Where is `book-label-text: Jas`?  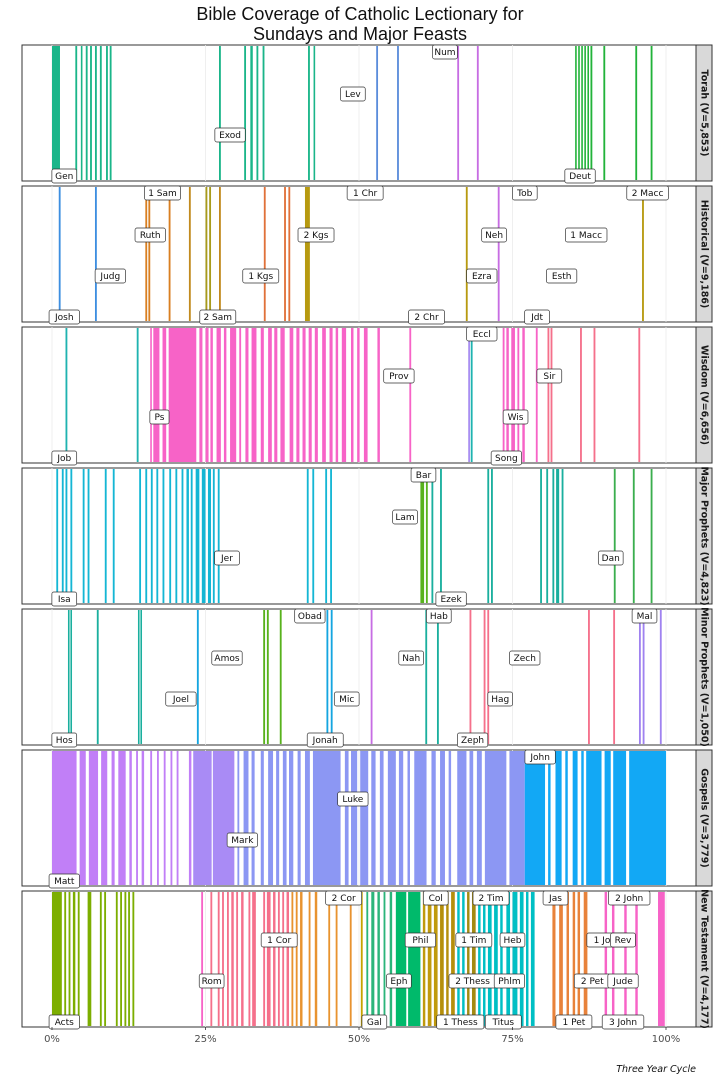 book-label-text: Jas is located at coordinates (555, 899).